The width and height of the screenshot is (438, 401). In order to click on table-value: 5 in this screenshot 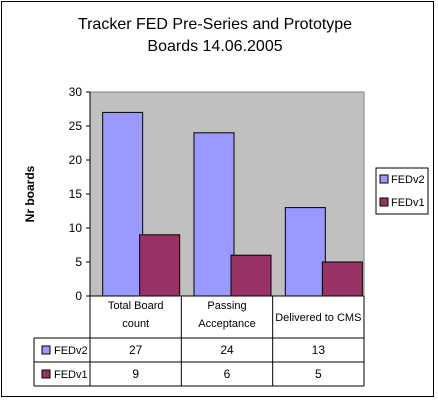, I will do `click(318, 374)`.